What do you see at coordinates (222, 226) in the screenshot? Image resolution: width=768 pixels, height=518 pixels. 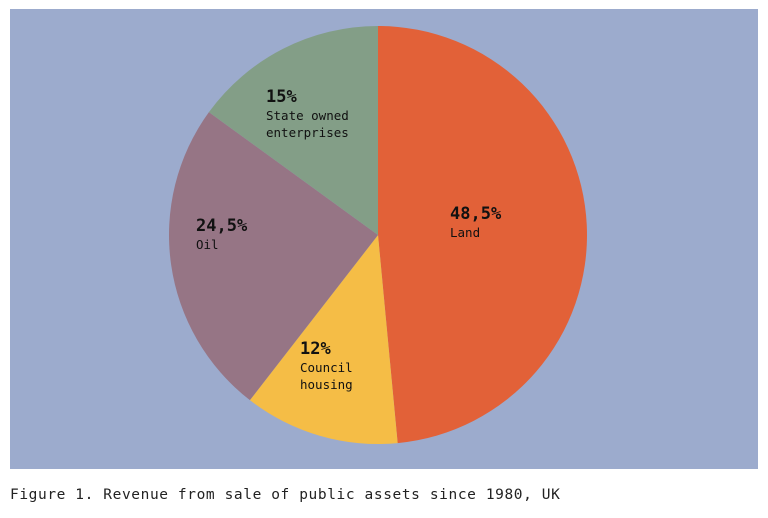 I see `slice-percent-label: 24,5%` at bounding box center [222, 226].